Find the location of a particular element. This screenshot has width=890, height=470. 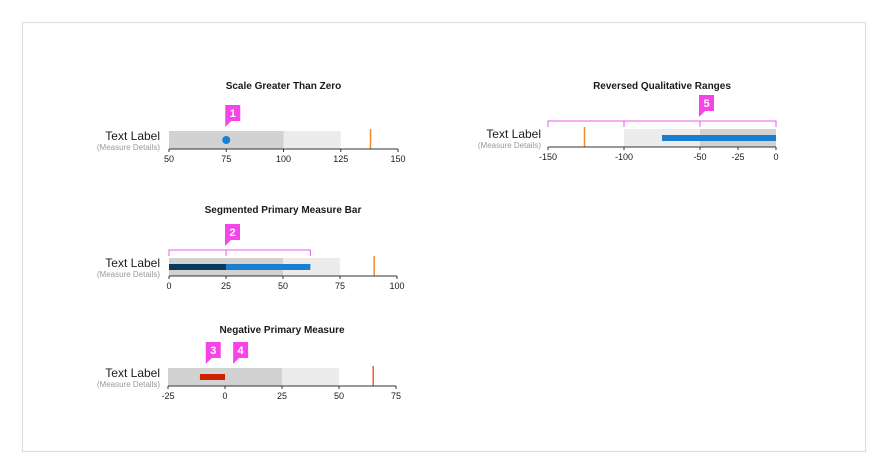

tick-label: 150 is located at coordinates (397, 159).